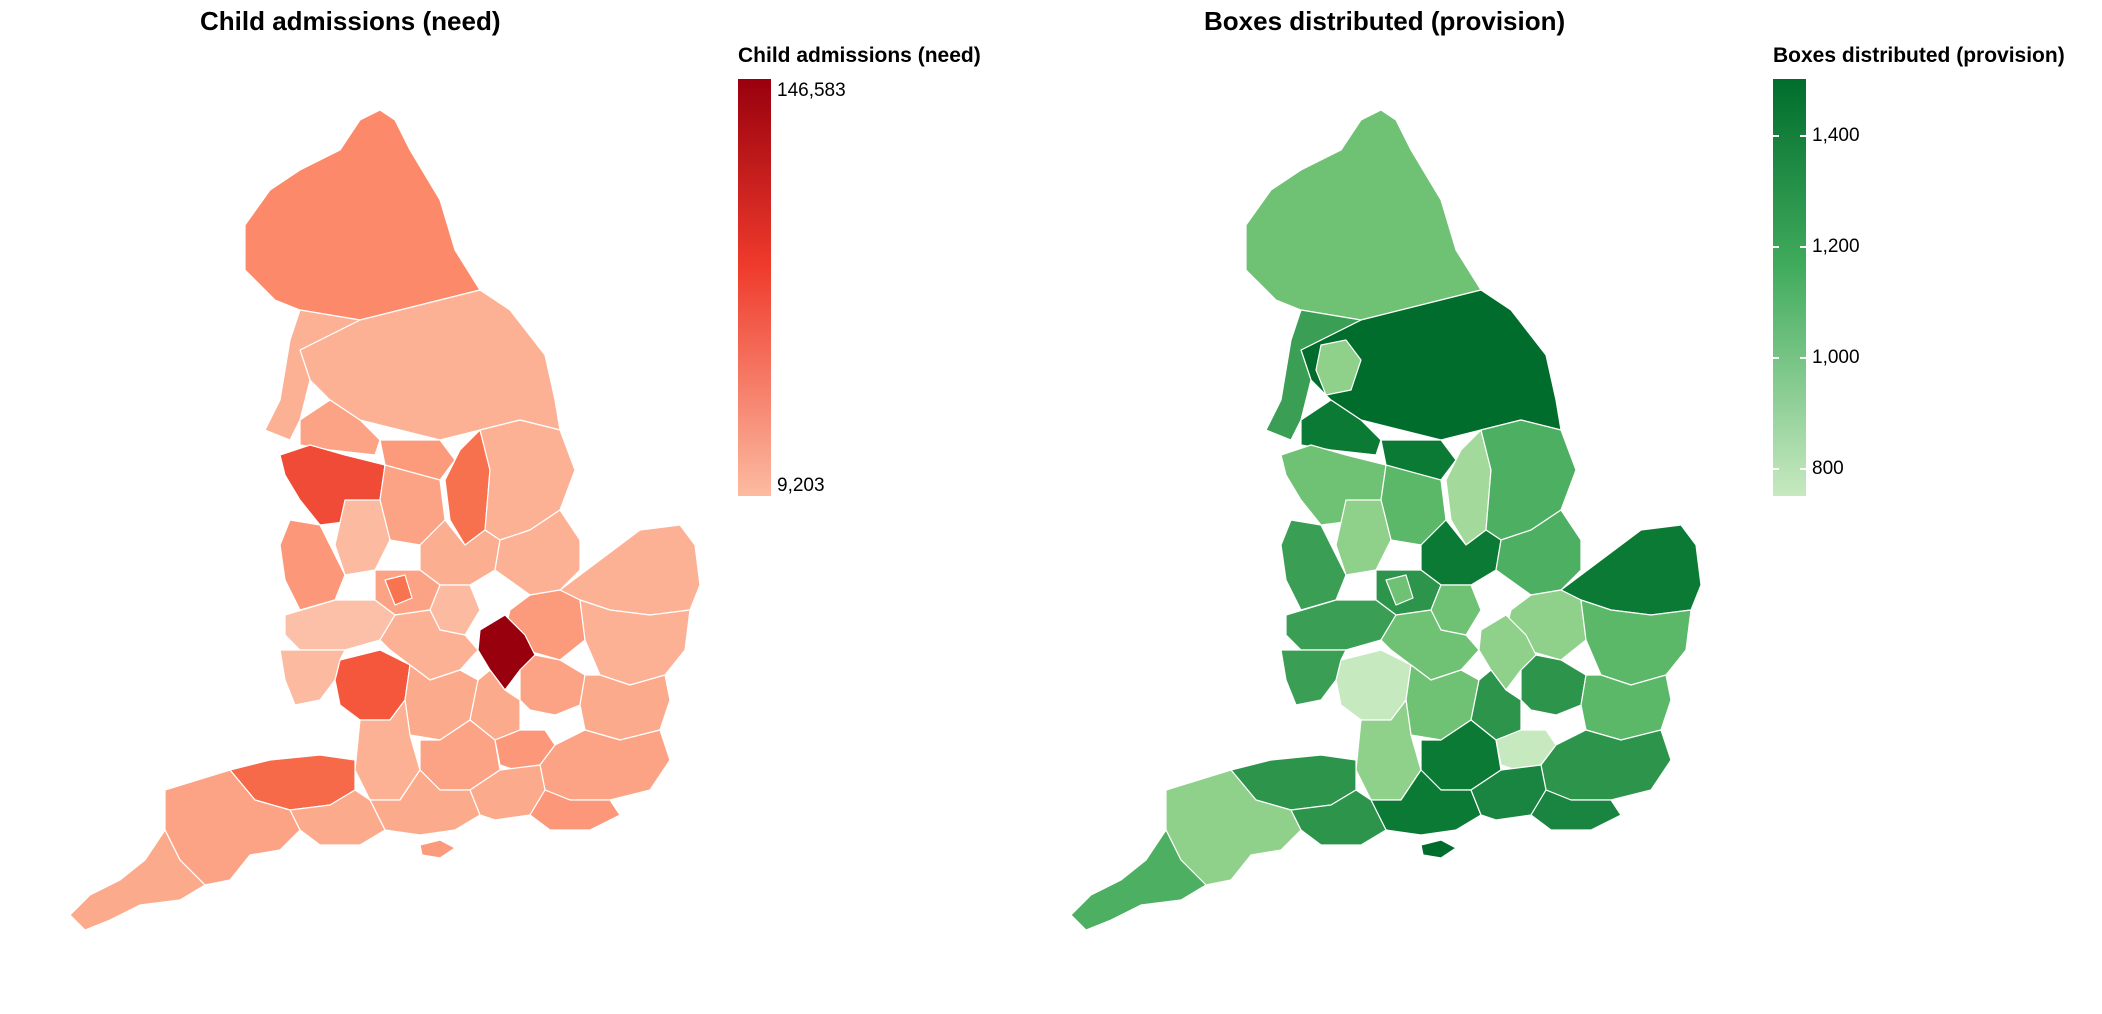 The image size is (2102, 1014). What do you see at coordinates (754, 287) in the screenshot?
I see `need-colorbar` at bounding box center [754, 287].